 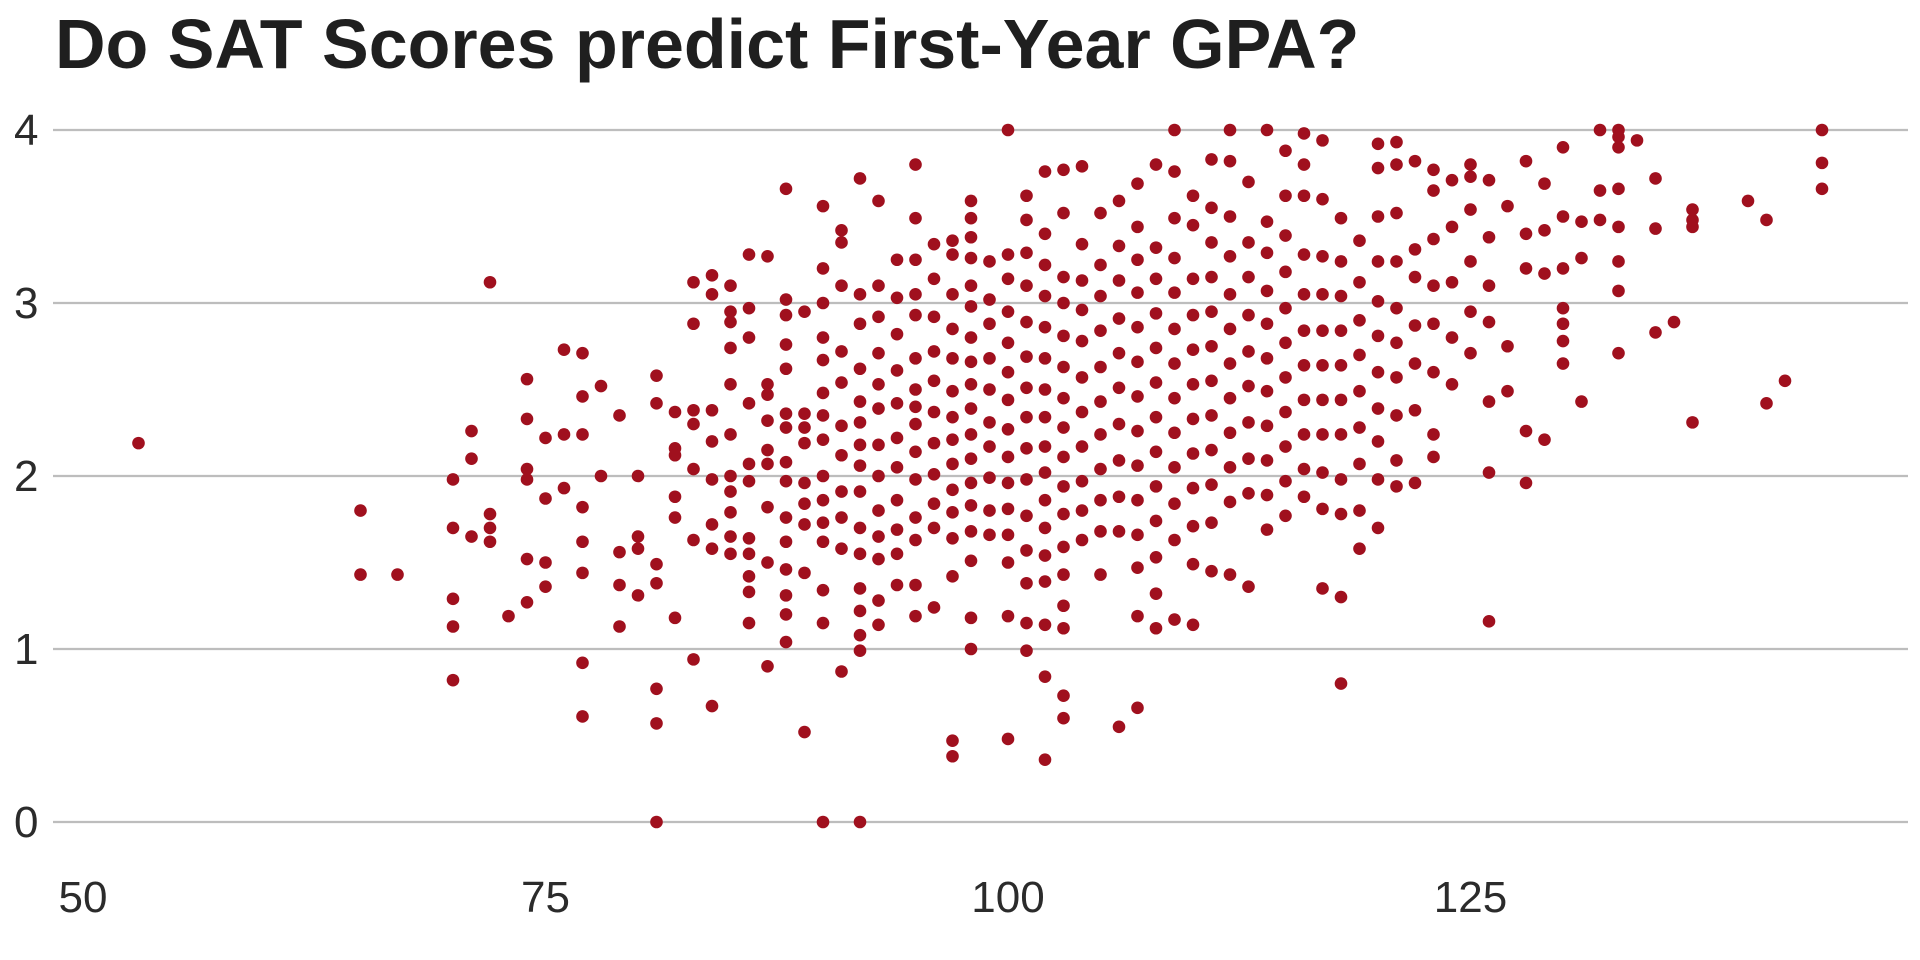 I want to click on y-tick-label: 0, so click(x=26, y=822).